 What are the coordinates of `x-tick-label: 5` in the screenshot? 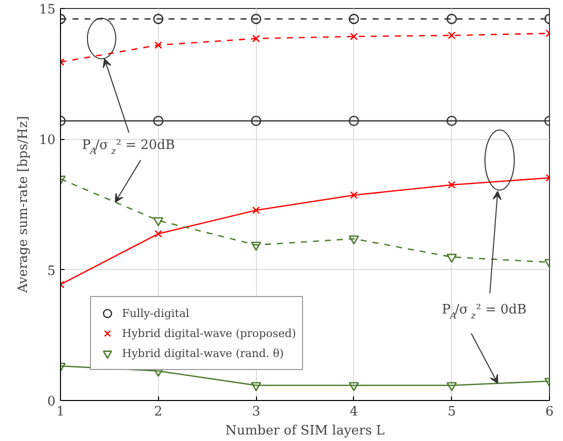 It's located at (452, 412).